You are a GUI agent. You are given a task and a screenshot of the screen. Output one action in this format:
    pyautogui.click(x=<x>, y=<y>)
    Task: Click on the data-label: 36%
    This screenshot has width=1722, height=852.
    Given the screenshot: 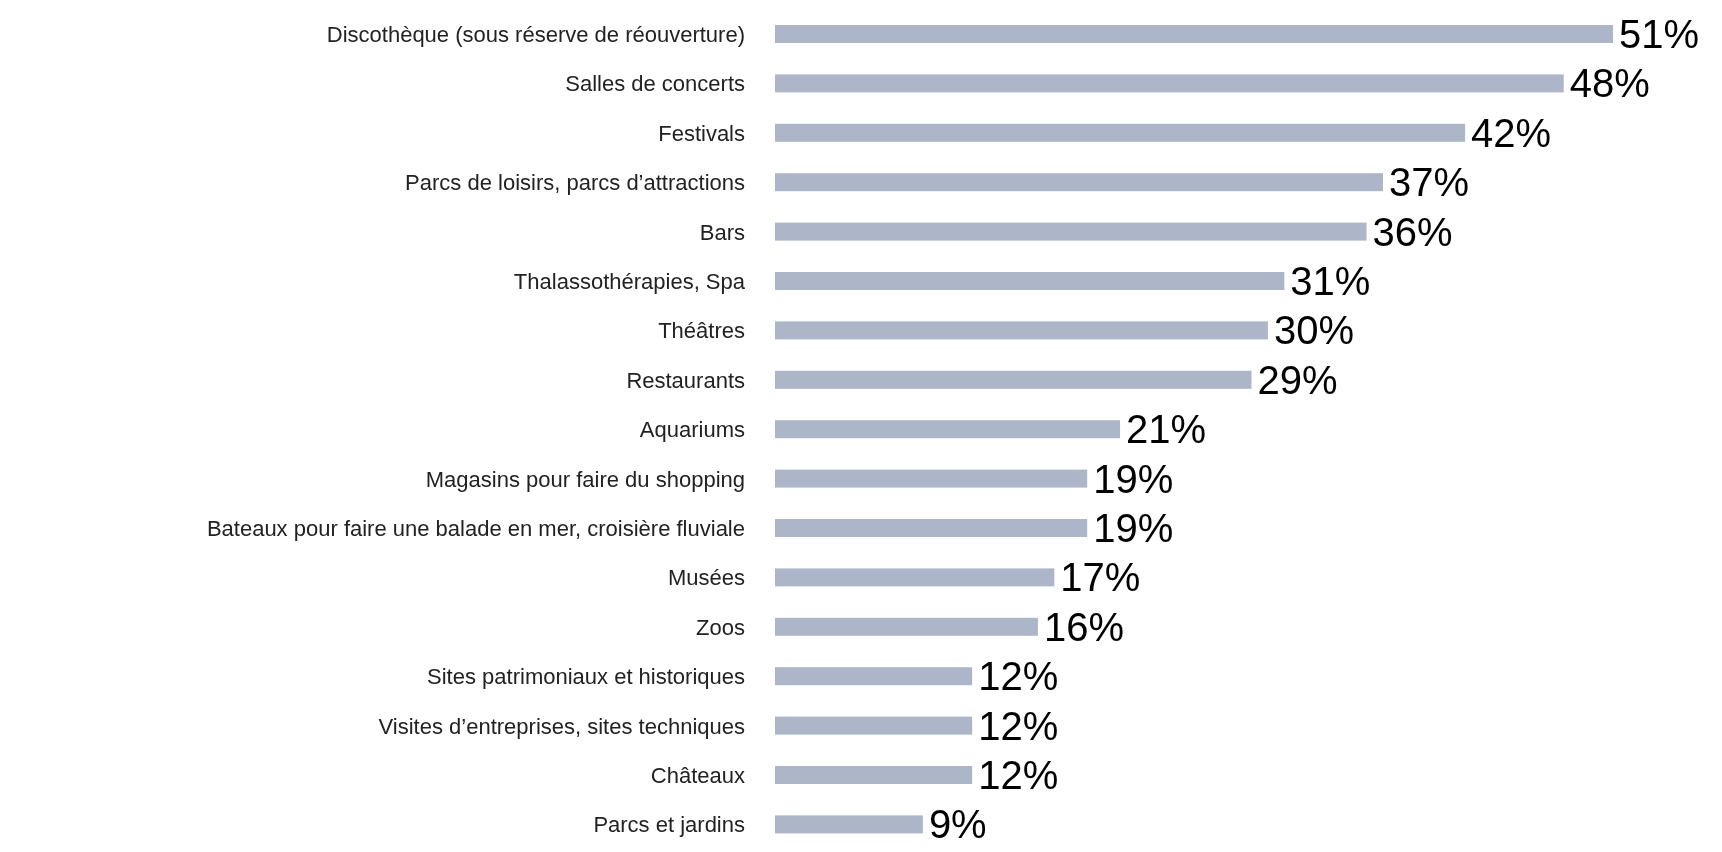 What is the action you would take?
    pyautogui.click(x=1412, y=231)
    